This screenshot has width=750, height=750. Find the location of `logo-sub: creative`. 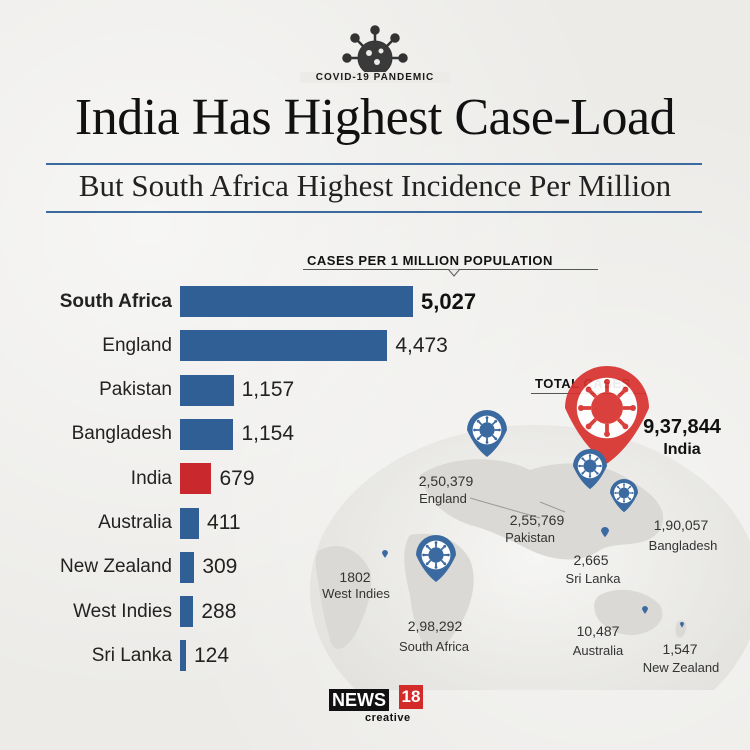

logo-sub: creative is located at coordinates (388, 718).